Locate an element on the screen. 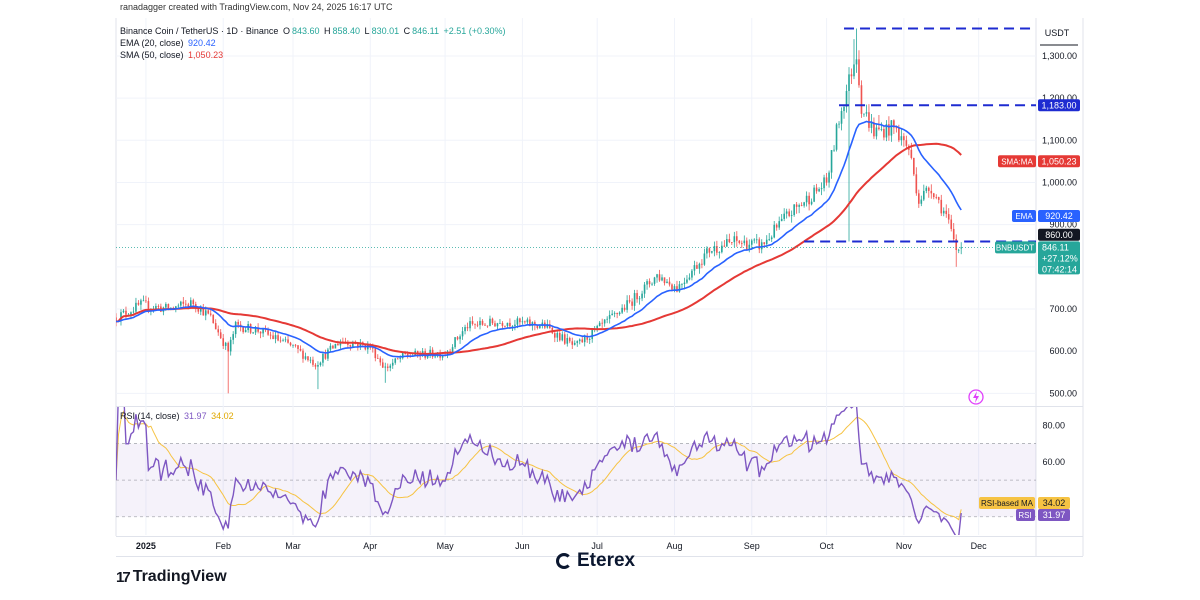 This screenshot has width=1200, height=600. rsi-tick: 60.00 is located at coordinates (1053, 462).